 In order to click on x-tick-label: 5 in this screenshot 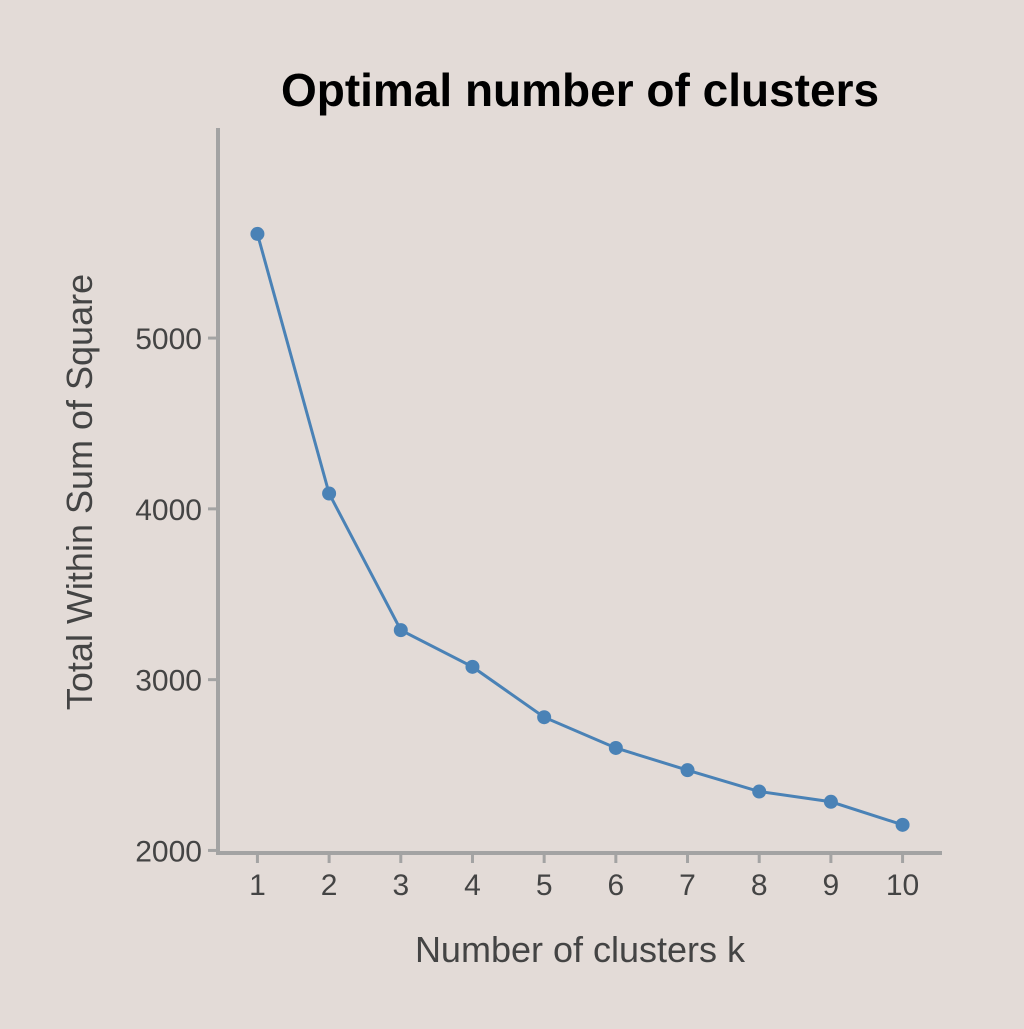, I will do `click(544, 885)`.